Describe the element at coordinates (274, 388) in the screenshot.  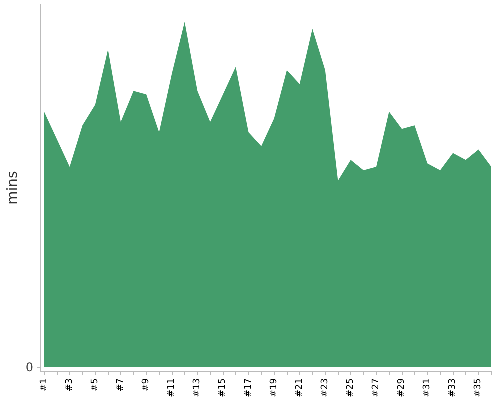
I see `x-tick-label: #19` at that location.